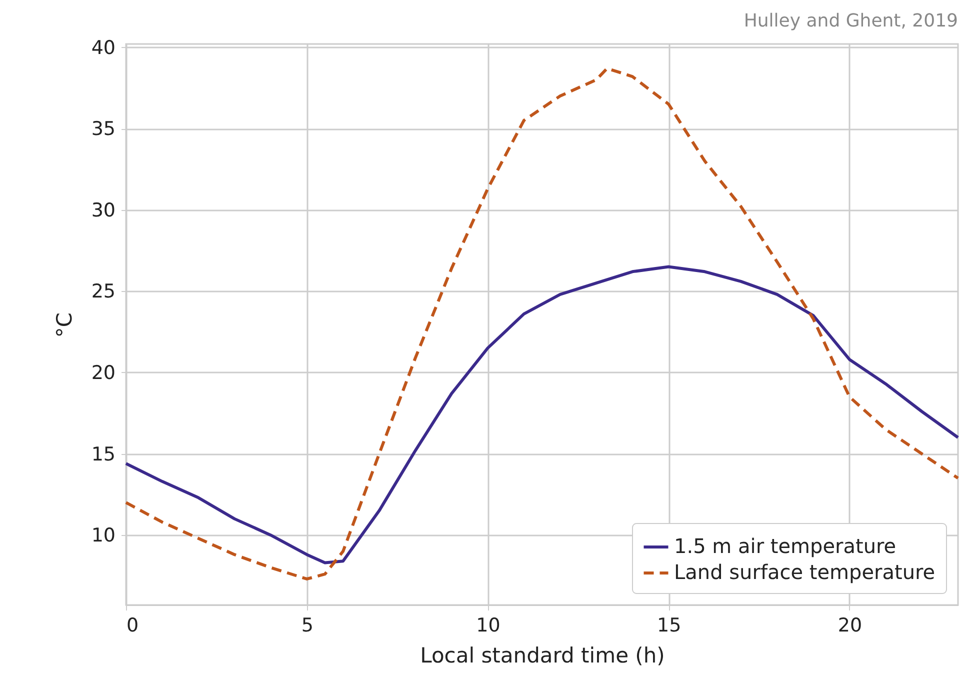 This screenshot has width=961, height=694. I want to click on y-tick-label: 10, so click(103, 535).